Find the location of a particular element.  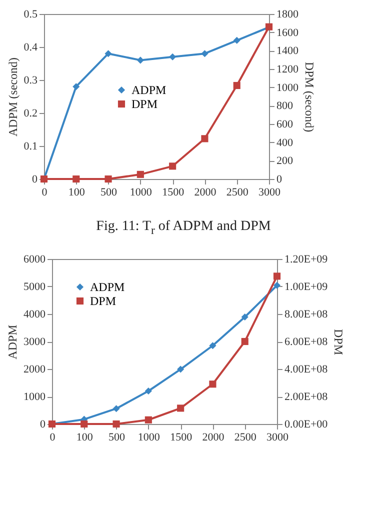

y2-tick-label: 1200 is located at coordinates (287, 70).